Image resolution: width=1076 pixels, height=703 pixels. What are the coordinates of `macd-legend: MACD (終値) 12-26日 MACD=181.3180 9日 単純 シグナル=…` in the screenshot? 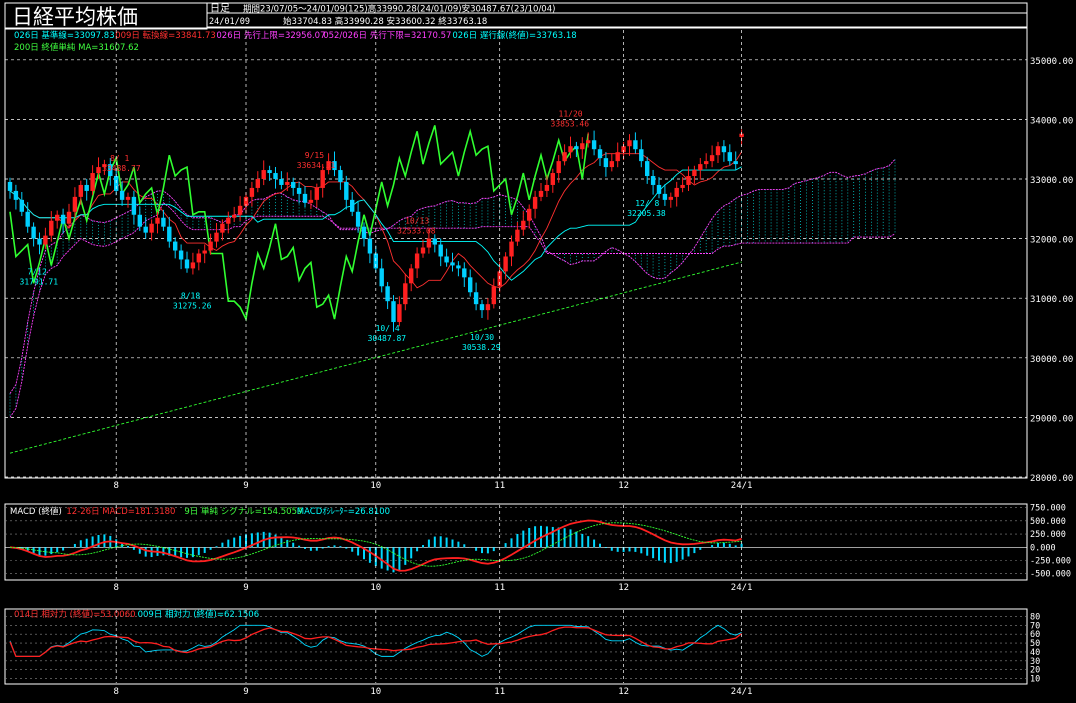 It's located at (200, 511).